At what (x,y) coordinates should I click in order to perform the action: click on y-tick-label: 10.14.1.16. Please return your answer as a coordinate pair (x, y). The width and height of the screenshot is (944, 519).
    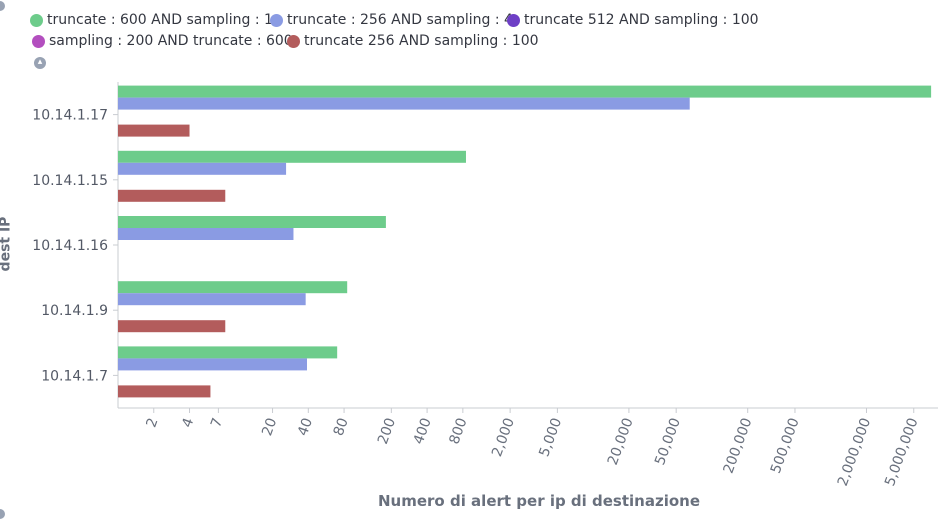
    Looking at the image, I should click on (70, 246).